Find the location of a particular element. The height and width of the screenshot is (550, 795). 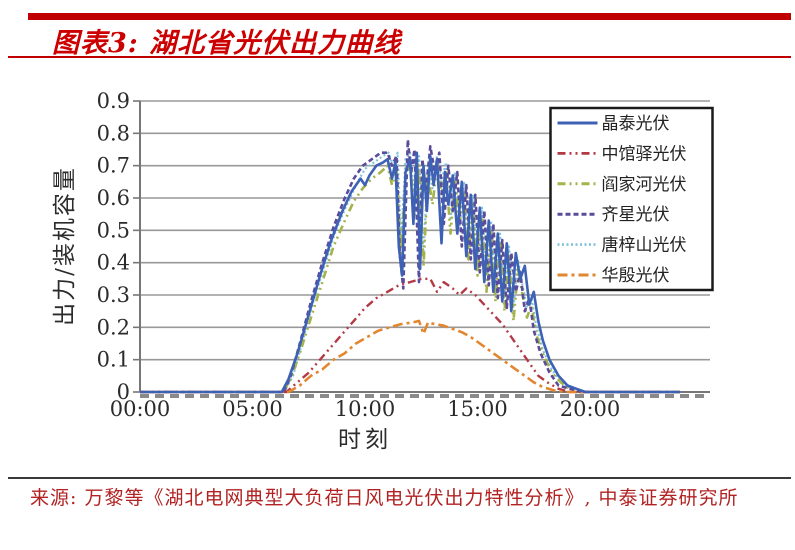

legend-label-3: 阎家河光伏 is located at coordinates (644, 185).